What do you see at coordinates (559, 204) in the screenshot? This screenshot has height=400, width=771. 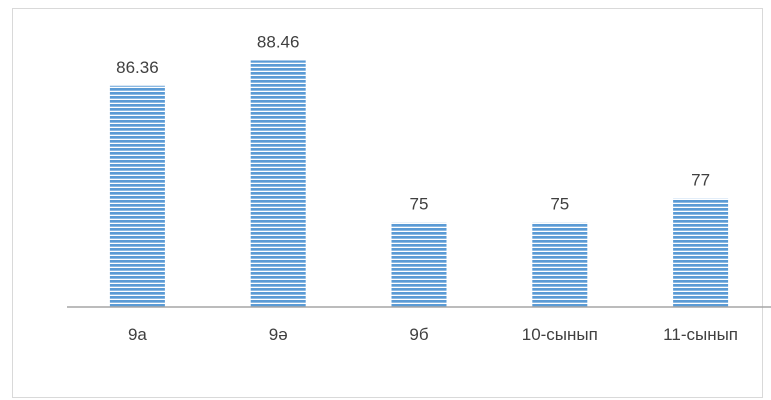 I see `value-label-4: 75` at bounding box center [559, 204].